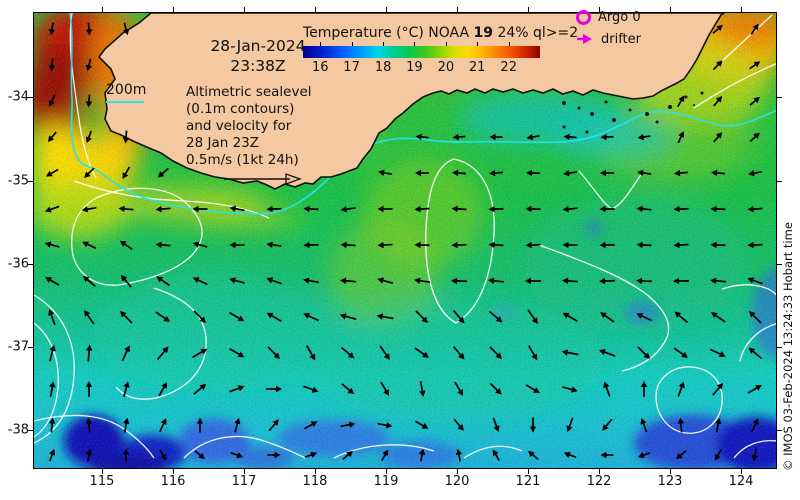 The image size is (800, 500). I want to click on x-tick-label: 115, so click(102, 481).